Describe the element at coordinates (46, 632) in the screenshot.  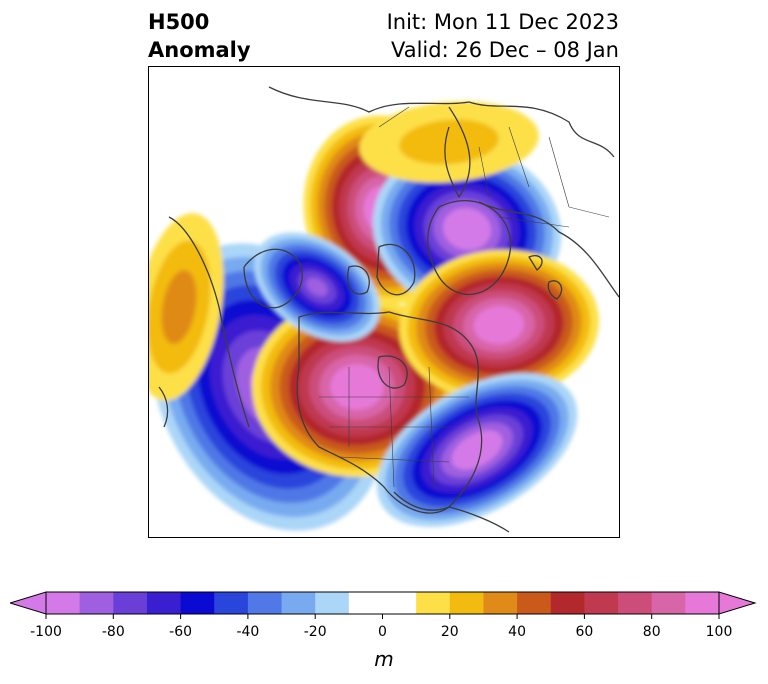
I see `colorbar-tick-label: -100` at that location.